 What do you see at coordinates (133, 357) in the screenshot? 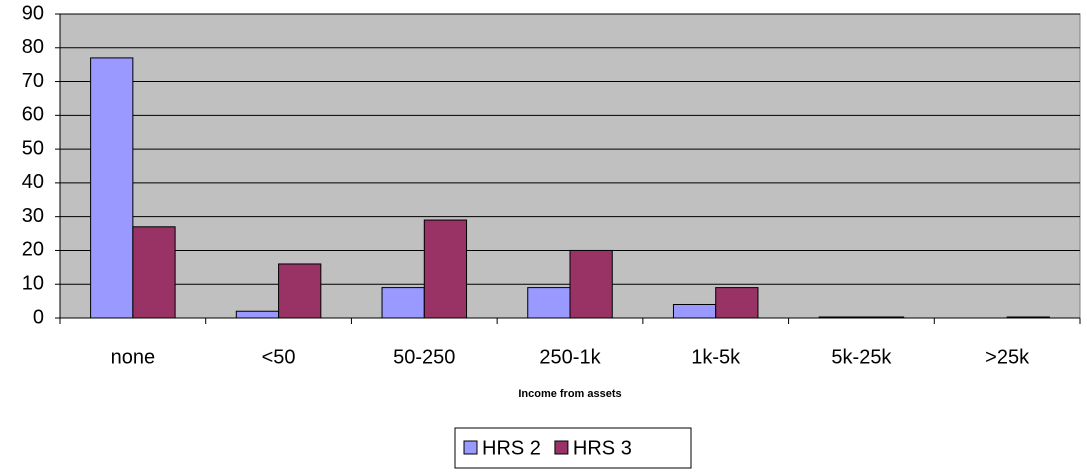
I see `x-tick-label: none` at bounding box center [133, 357].